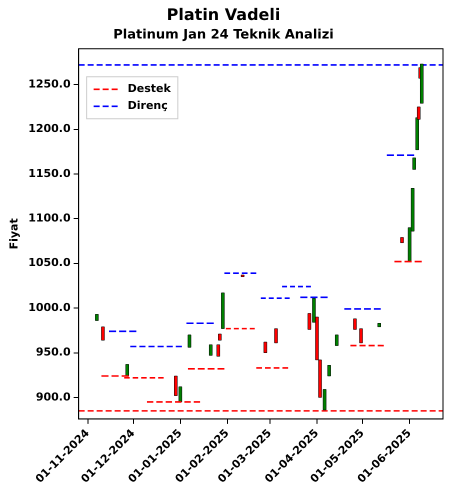  What do you see at coordinates (223, 14) in the screenshot?
I see `chart-title: Platin Vadeli` at bounding box center [223, 14].